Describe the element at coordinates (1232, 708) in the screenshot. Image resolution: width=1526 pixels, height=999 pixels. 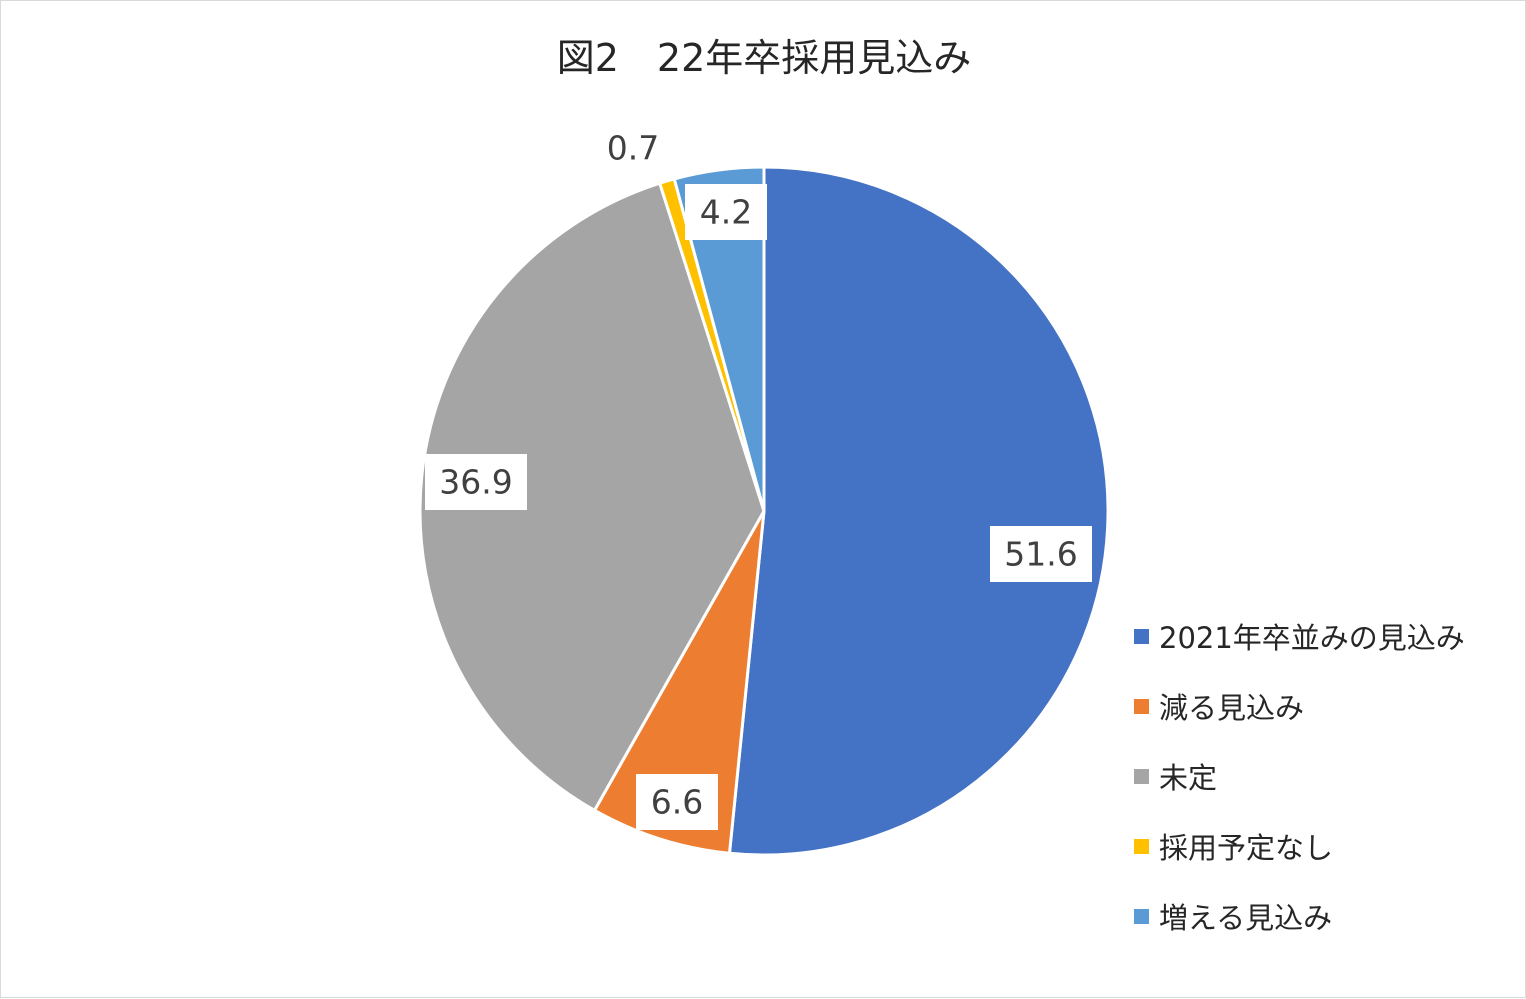
I see `legend-label-2: 減る見込み` at that location.